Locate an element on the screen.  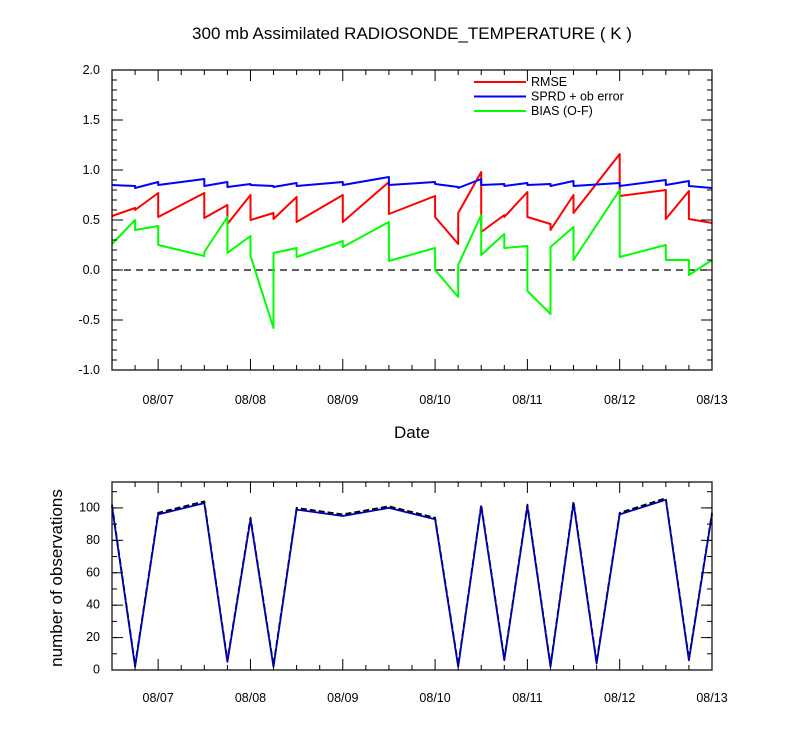
y-tick-label: 40 is located at coordinates (93, 605).